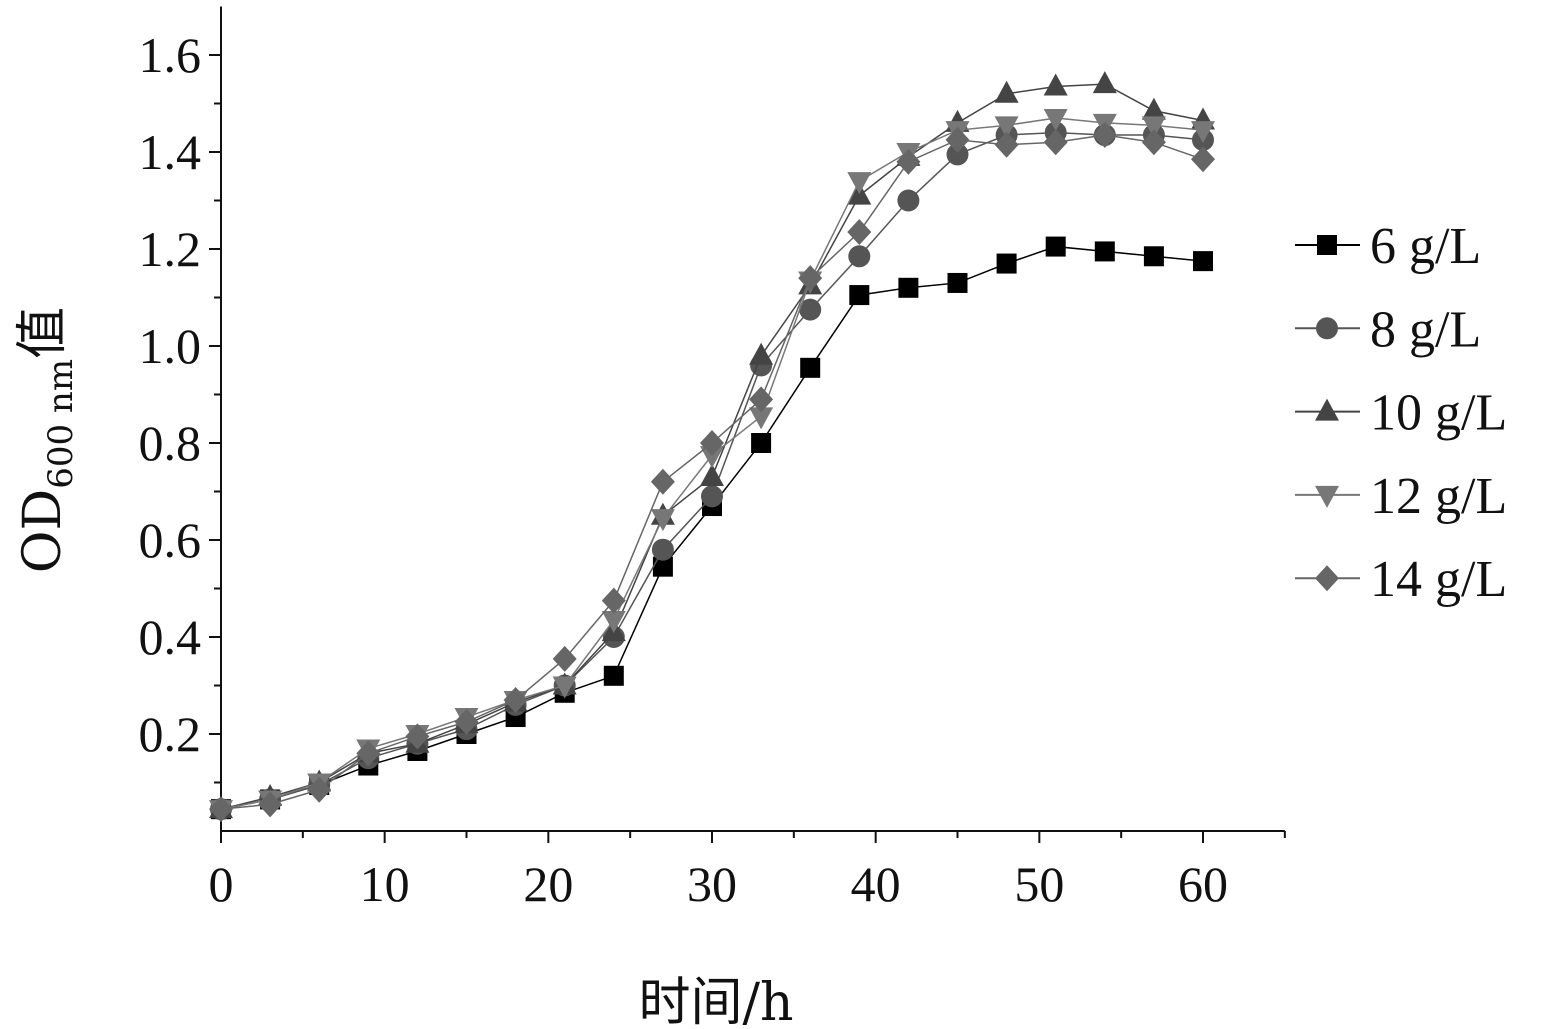 This screenshot has height=1029, width=1567. What do you see at coordinates (43, 531) in the screenshot?
I see `y-axis-title-main: OD` at bounding box center [43, 531].